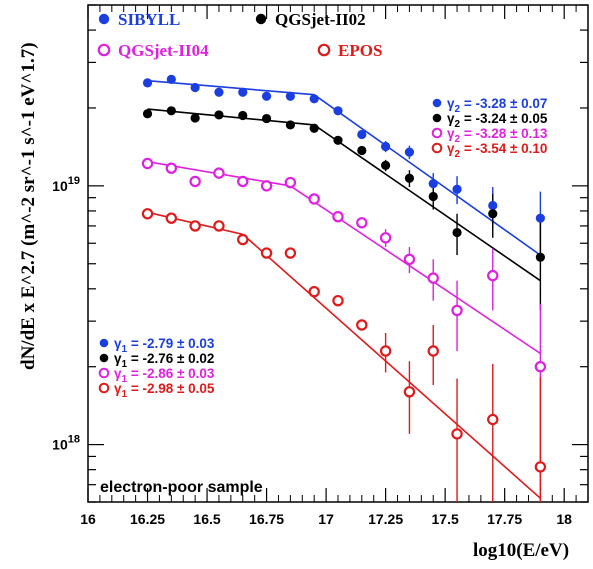 This screenshot has width=593, height=569. What do you see at coordinates (164, 345) in the screenshot?
I see `gamma1-label: γ1 = -2.79 ± 0.03` at bounding box center [164, 345].